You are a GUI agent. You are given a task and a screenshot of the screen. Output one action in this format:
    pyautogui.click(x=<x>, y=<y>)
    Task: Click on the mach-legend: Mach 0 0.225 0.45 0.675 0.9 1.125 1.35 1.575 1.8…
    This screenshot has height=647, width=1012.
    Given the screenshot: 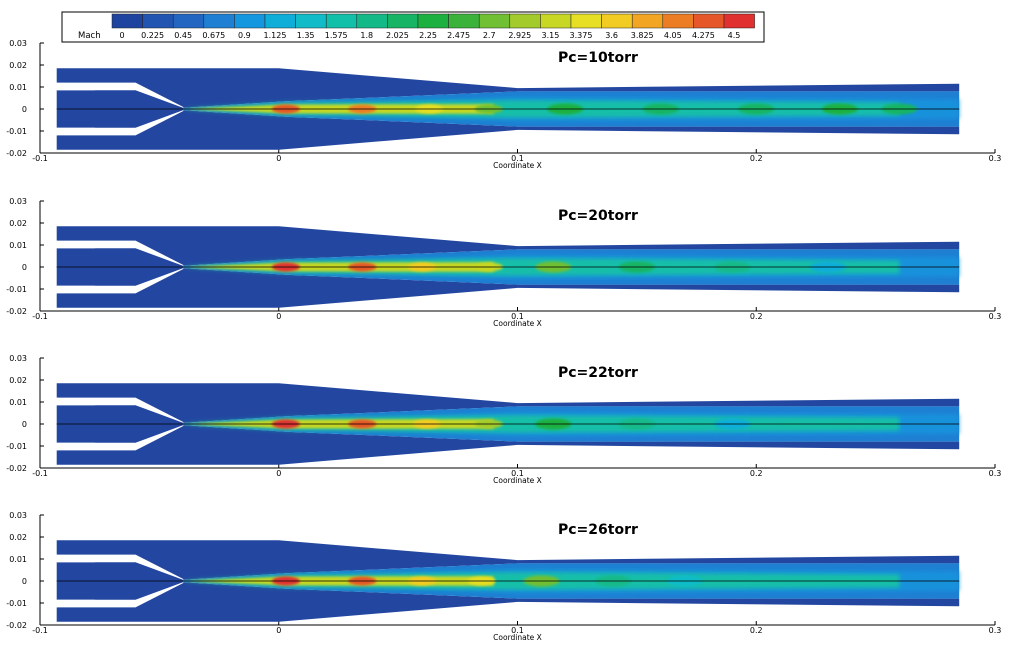 What is the action you would take?
    pyautogui.click(x=413, y=27)
    